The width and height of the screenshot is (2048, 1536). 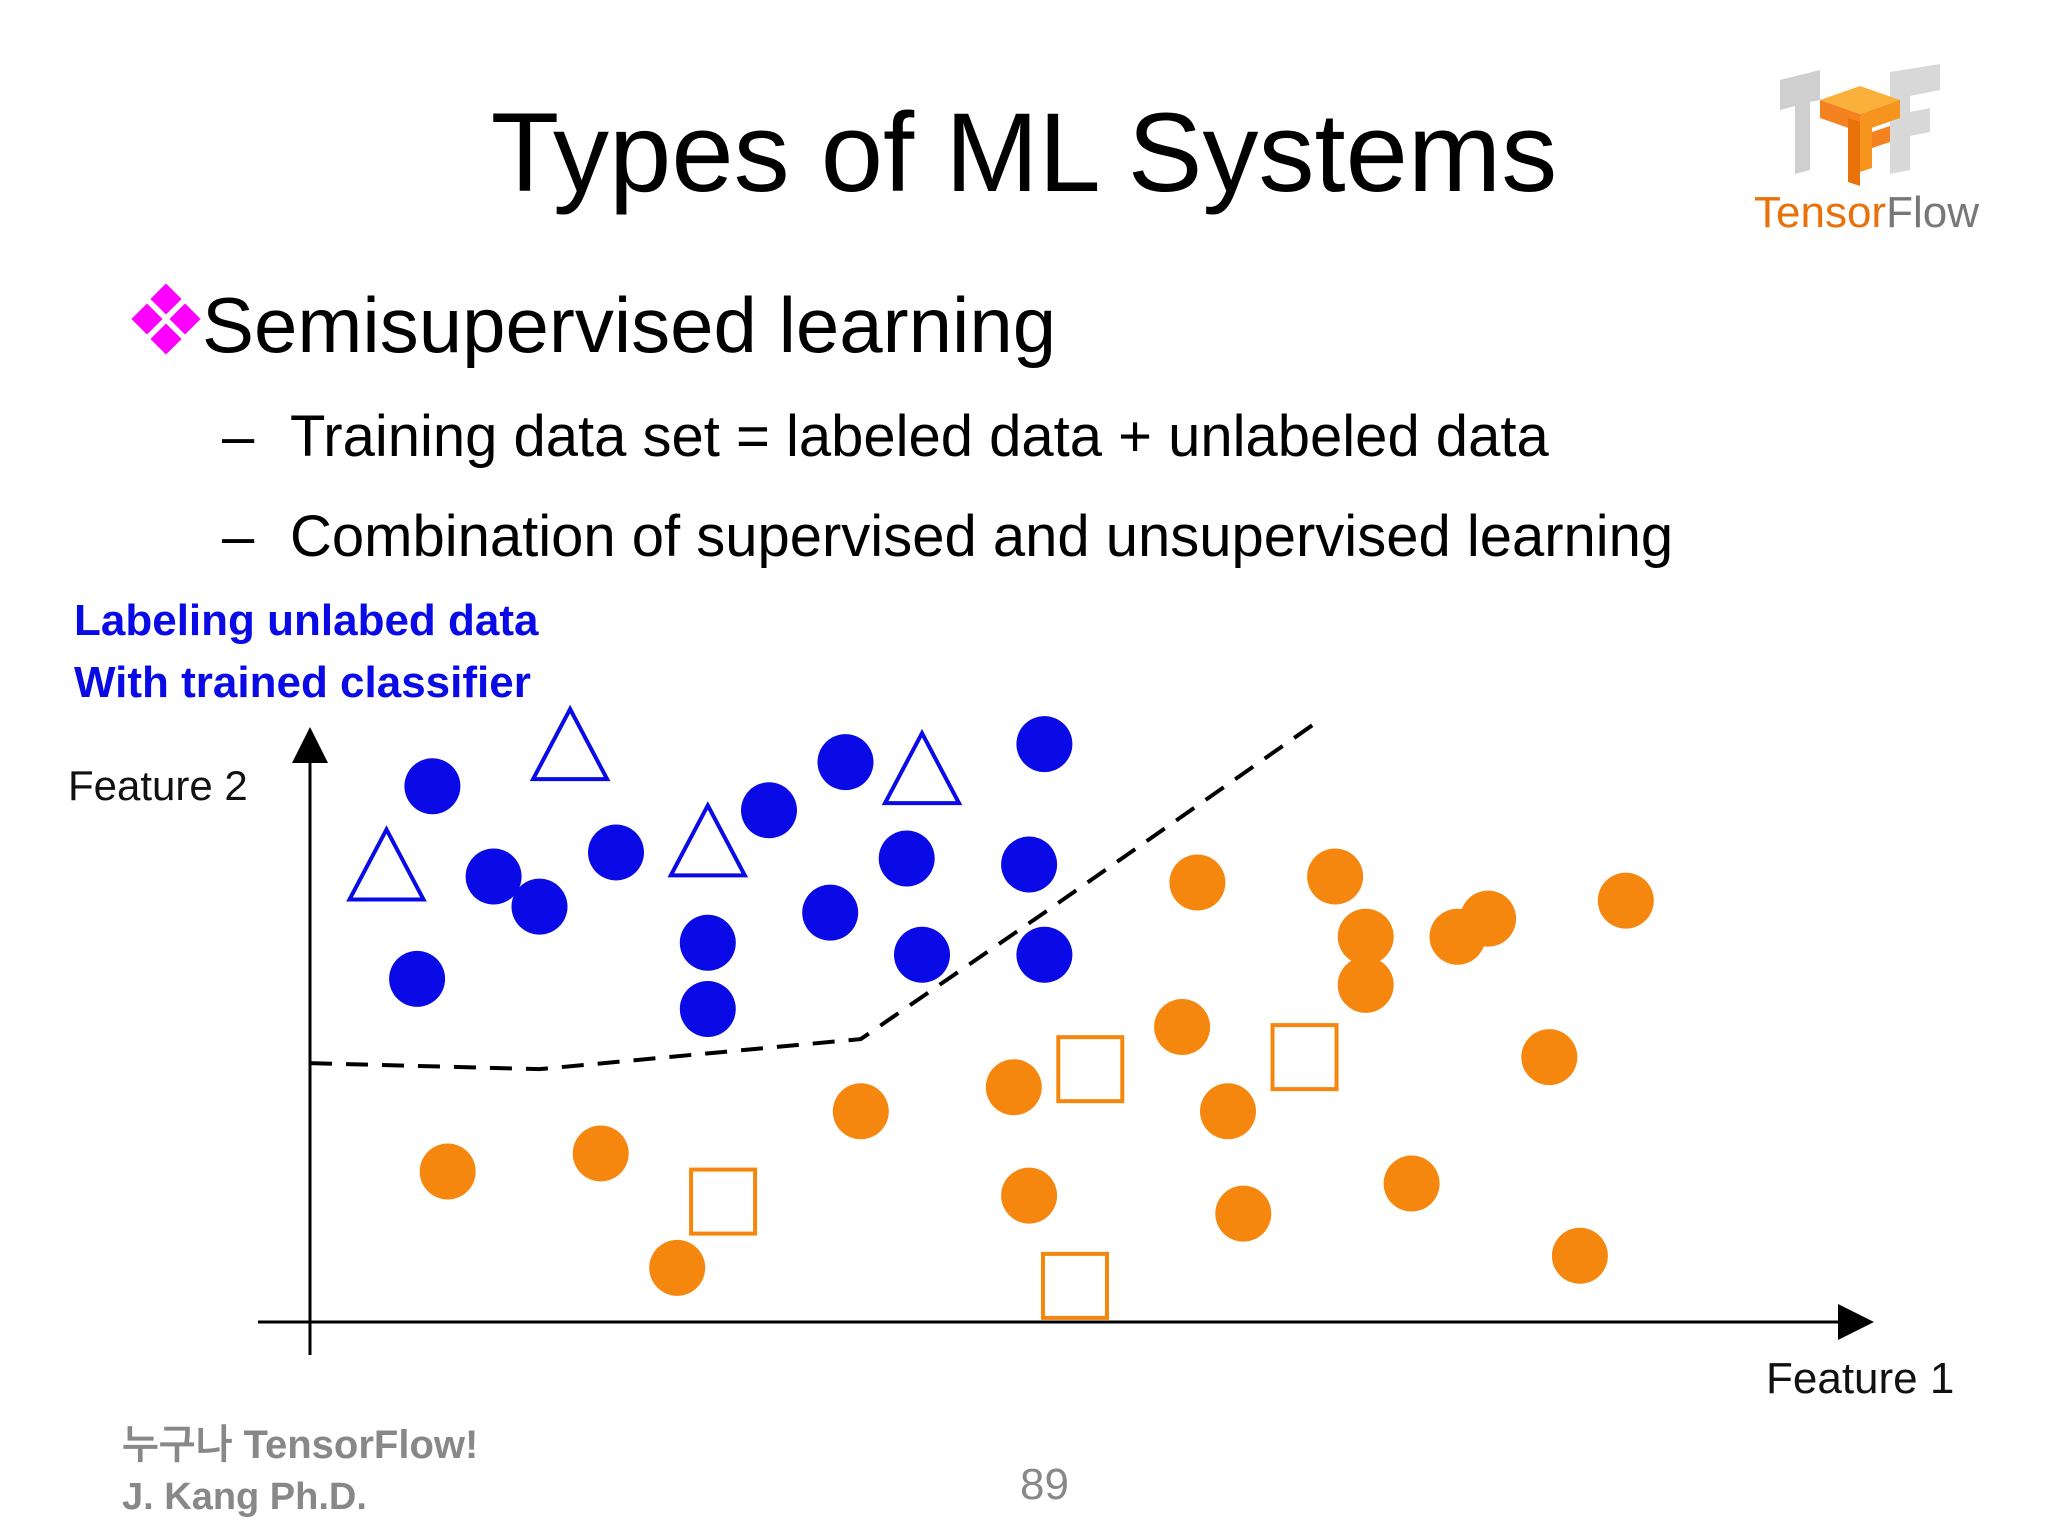 I want to click on tensorflow-logo-text: TensorFlow, so click(x=1866, y=213).